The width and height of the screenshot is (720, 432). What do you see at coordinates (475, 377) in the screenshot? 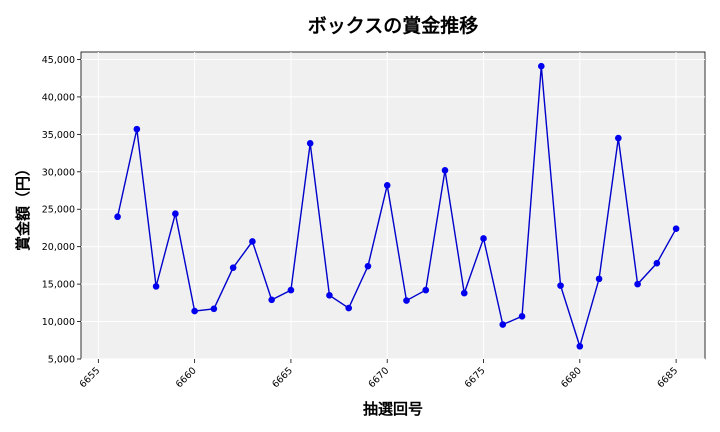
I see `x-tick-label: 6675` at bounding box center [475, 377].